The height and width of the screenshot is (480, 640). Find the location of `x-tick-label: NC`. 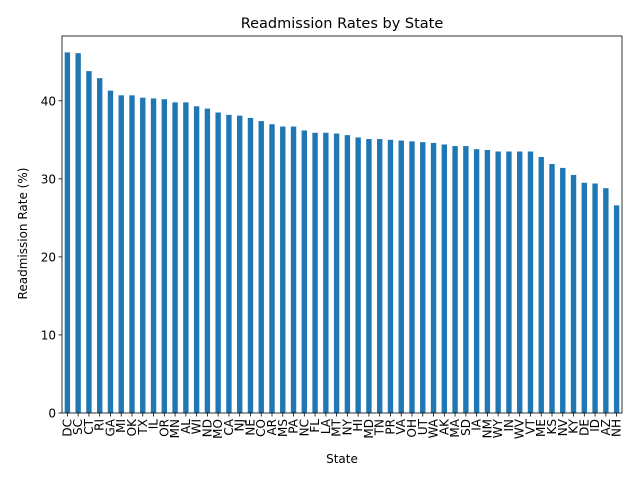

x-tick-label: NC is located at coordinates (304, 427).